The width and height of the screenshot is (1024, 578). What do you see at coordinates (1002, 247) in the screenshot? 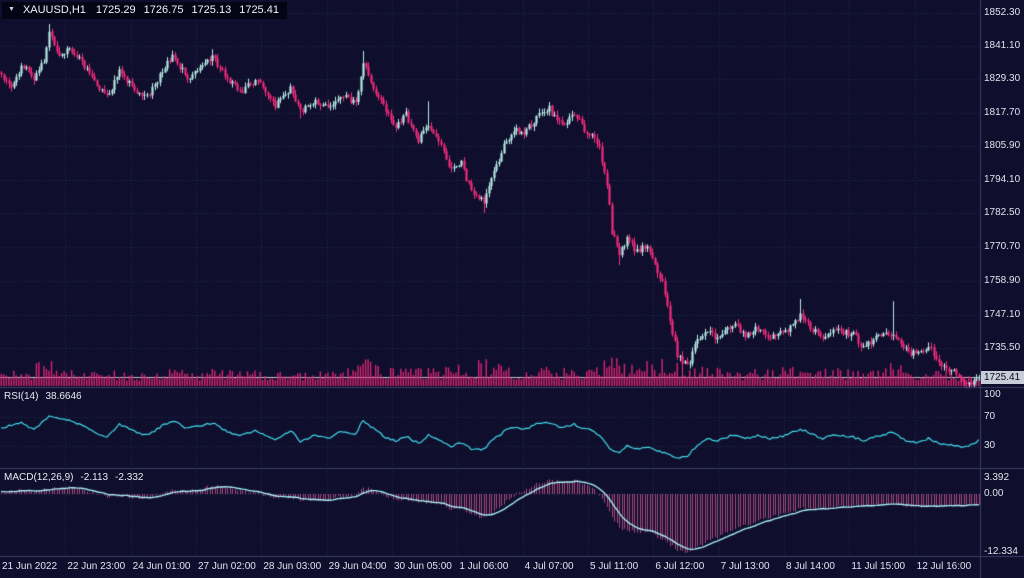
I see `price-axis-label: 1770.70` at bounding box center [1002, 247].